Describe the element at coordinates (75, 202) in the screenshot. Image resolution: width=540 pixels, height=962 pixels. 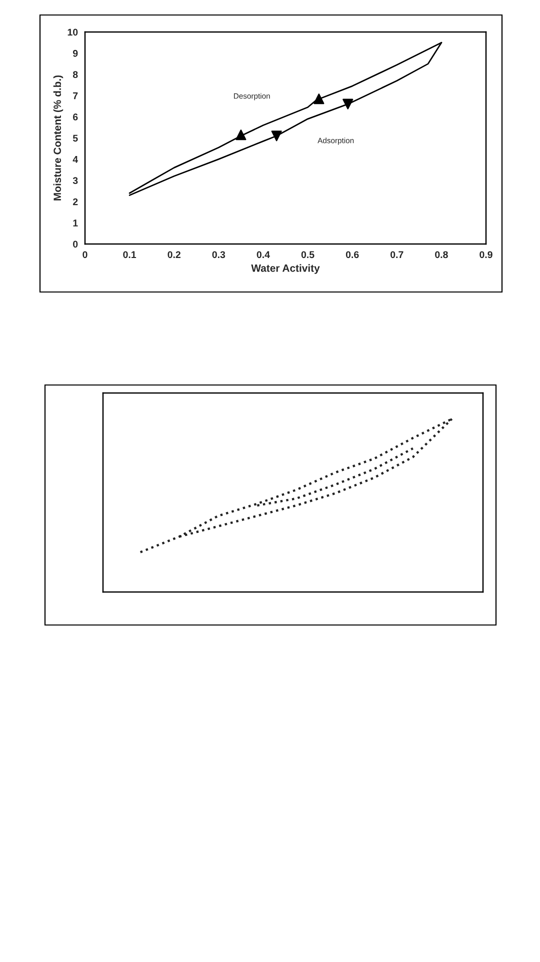
I see `y-tick-label: 2` at that location.